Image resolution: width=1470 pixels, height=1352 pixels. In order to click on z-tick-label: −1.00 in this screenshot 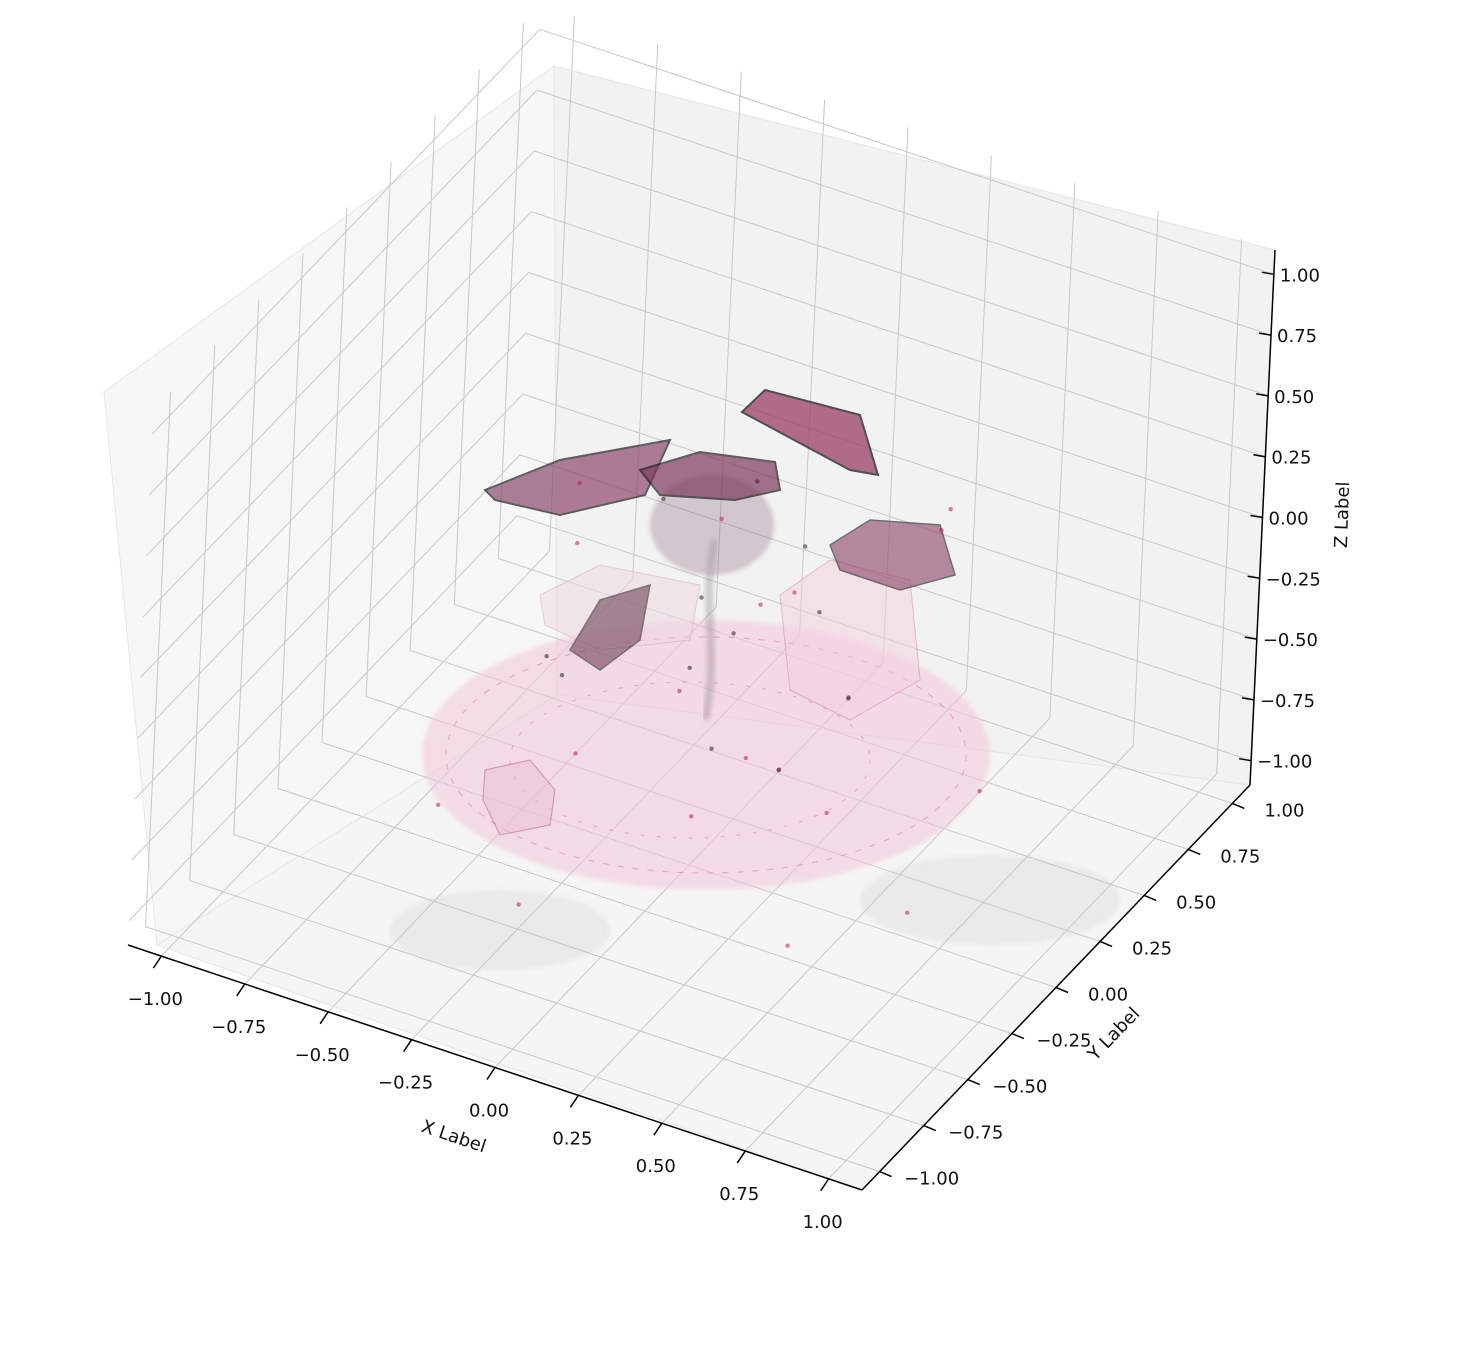, I will do `click(1284, 762)`.